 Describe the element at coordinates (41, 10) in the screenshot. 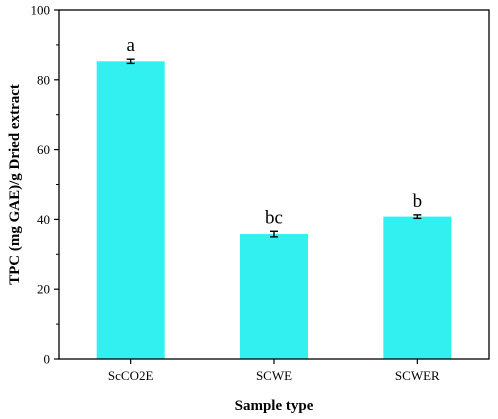

I see `y-tick-label: 100` at that location.